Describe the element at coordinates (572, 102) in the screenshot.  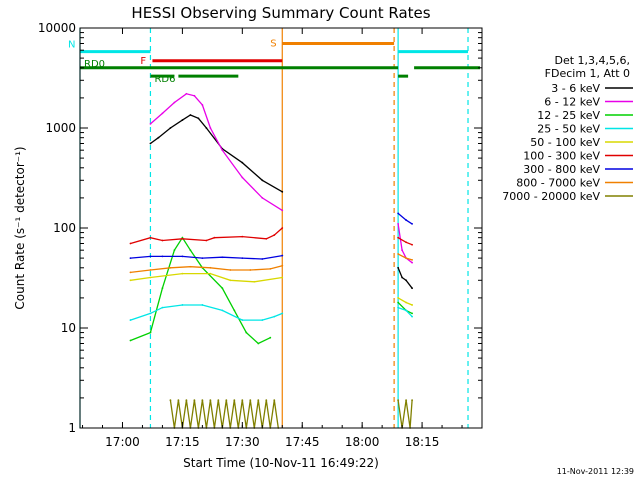
I see `legend-label-6-12-kev: 6 - 12 keV` at that location.